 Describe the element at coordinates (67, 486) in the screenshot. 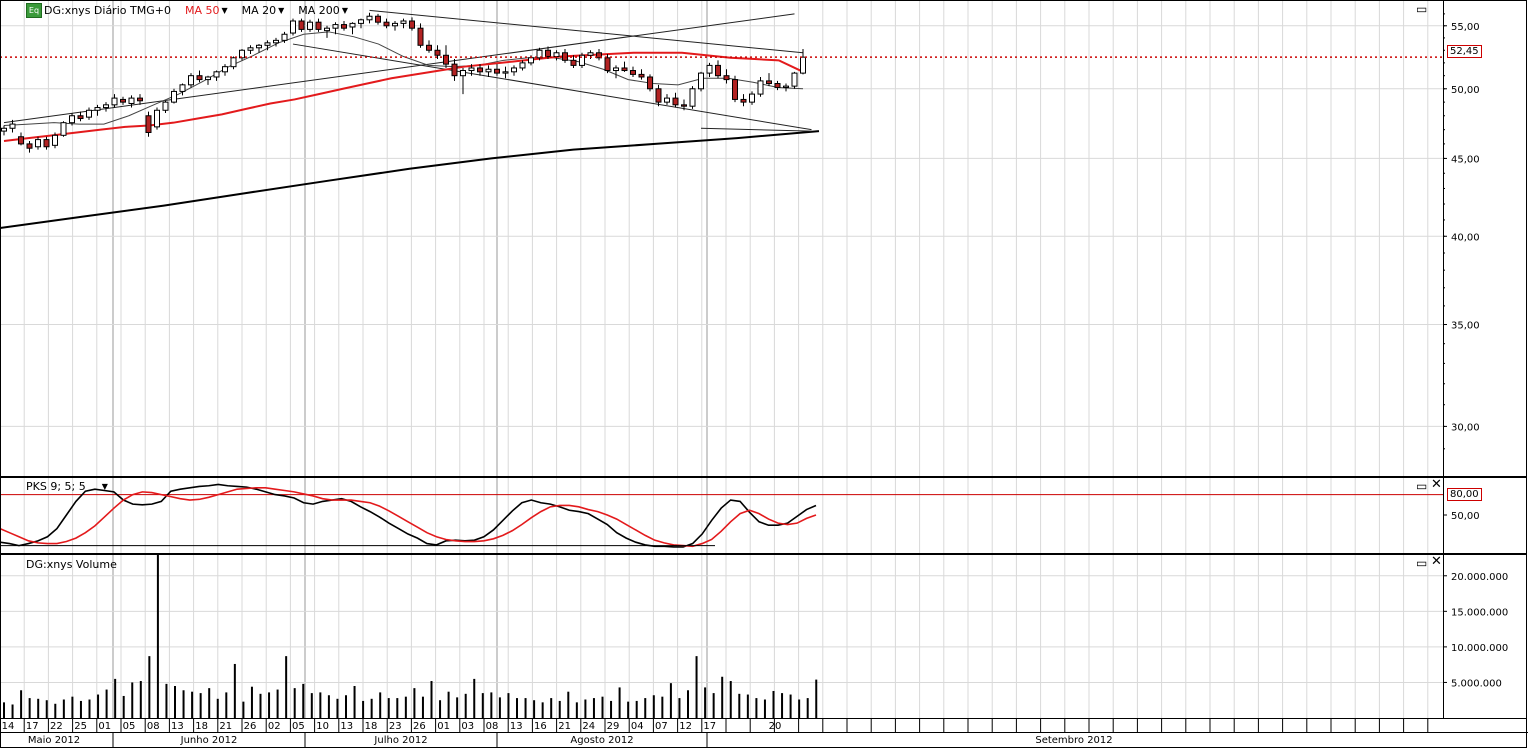

I see `oscillator-panel-header: PKS 9; 5; 5 ▼` at that location.